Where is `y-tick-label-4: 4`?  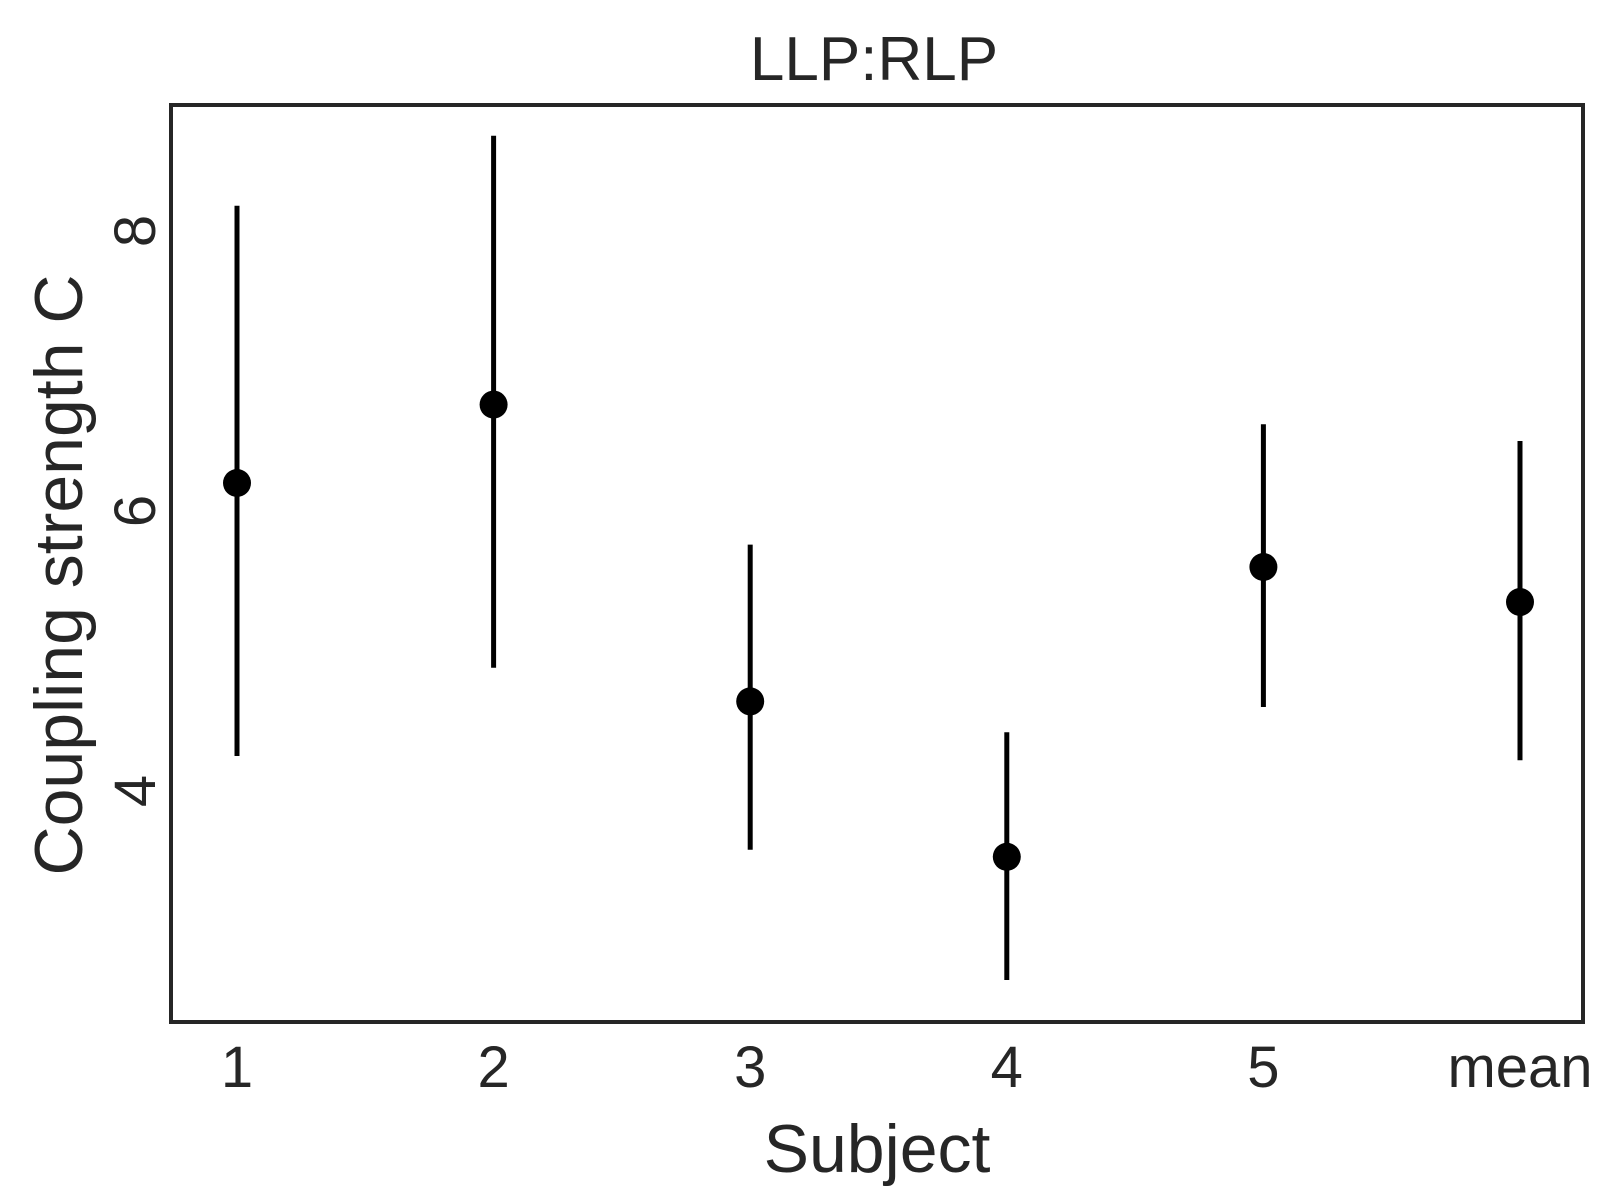
y-tick-label-4: 4 is located at coordinates (135, 791).